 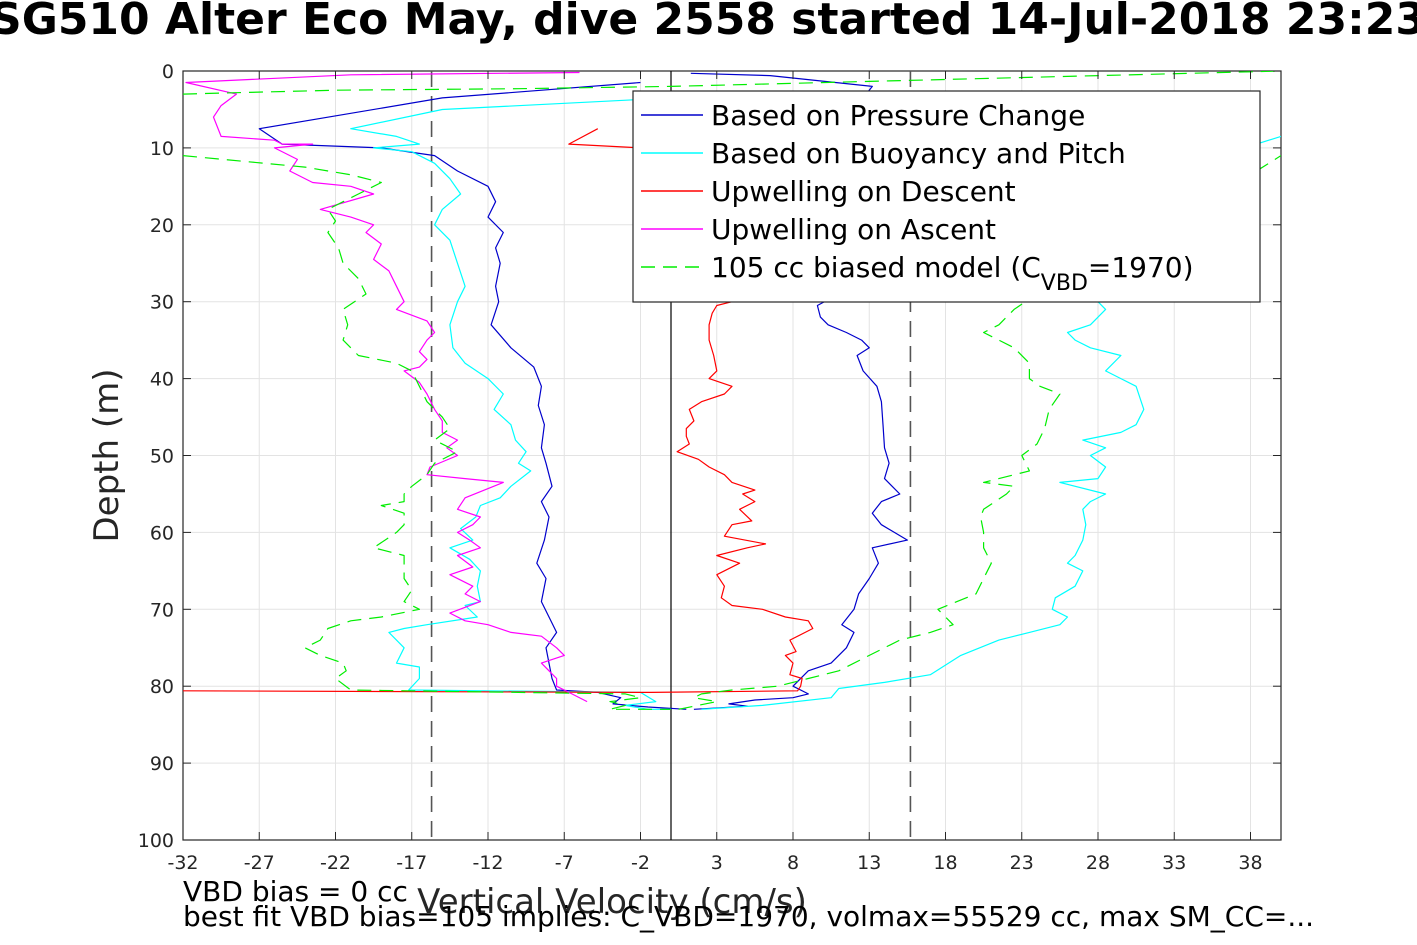 I want to click on y-tick-label: 20, so click(x=162, y=226).